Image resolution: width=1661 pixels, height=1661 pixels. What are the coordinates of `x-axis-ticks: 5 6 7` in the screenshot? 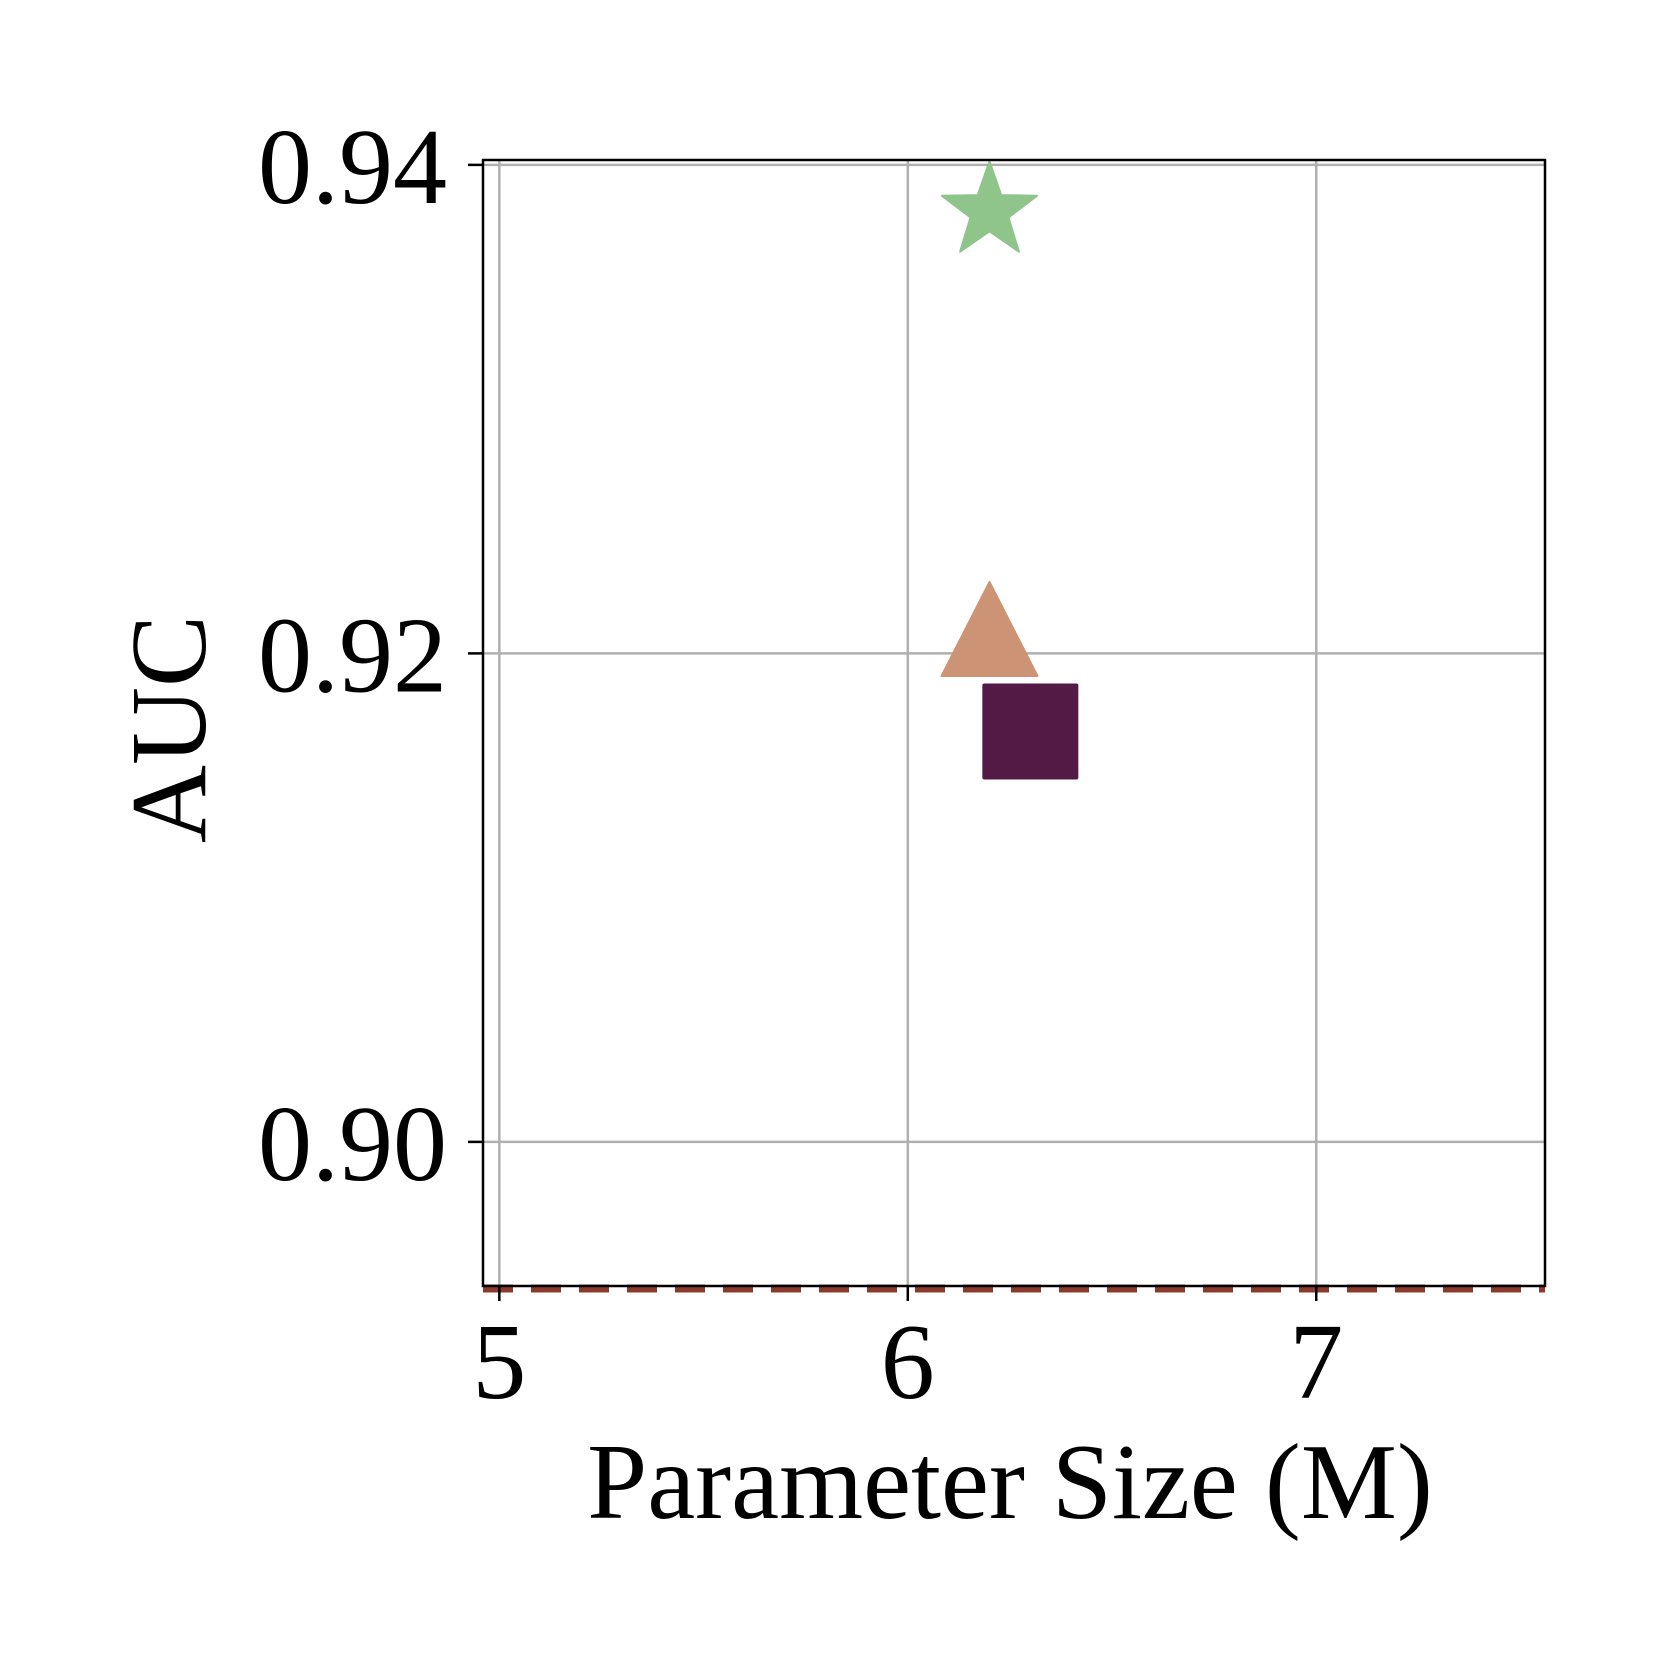 It's located at (907, 1354).